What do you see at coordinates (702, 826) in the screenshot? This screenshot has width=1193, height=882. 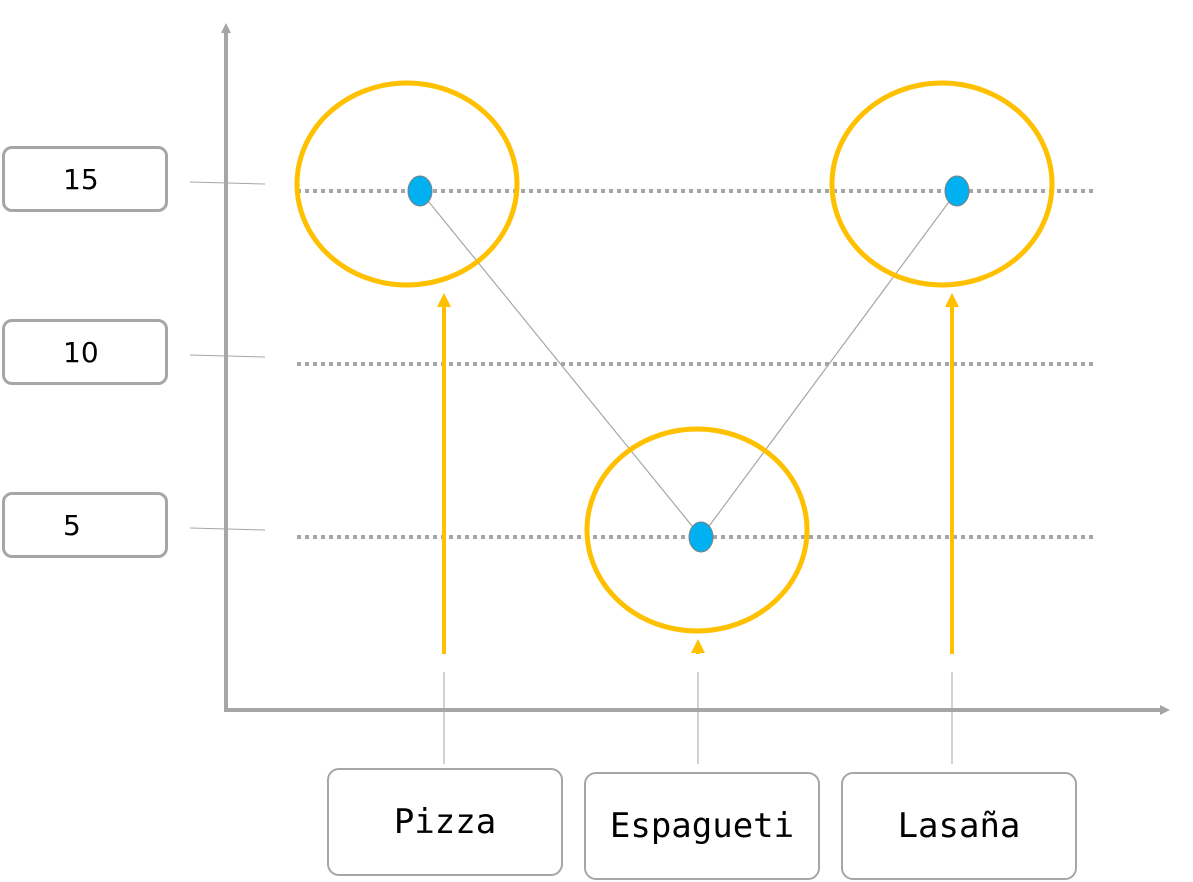 I see `category-label: Espagueti` at bounding box center [702, 826].